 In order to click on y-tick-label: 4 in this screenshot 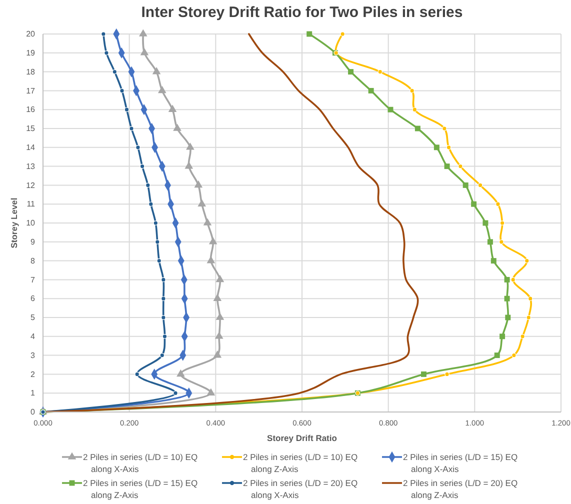, I will do `click(33, 336)`.